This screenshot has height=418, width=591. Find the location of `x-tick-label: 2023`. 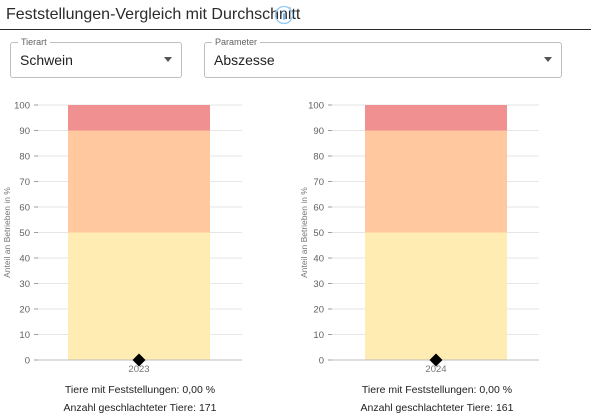

x-tick-label: 2023 is located at coordinates (138, 369).